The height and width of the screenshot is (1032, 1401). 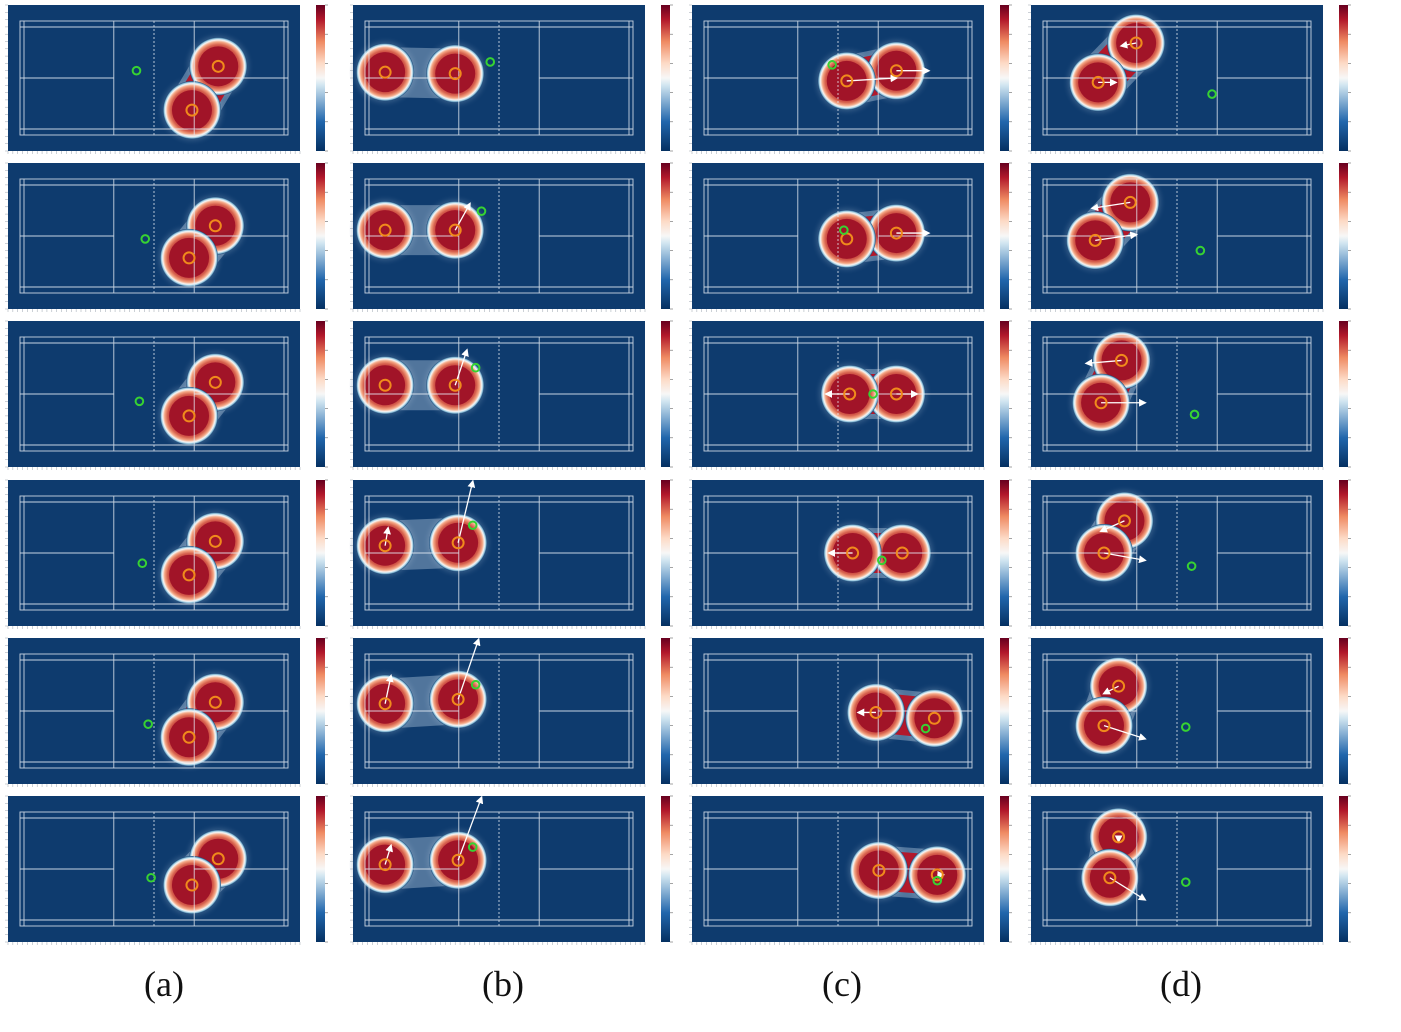 What do you see at coordinates (164, 984) in the screenshot?
I see `column-label-a: (a)` at bounding box center [164, 984].